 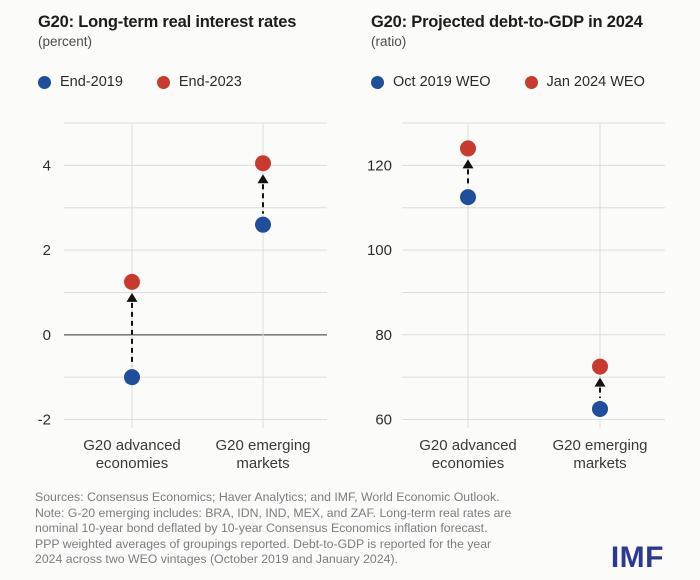 What do you see at coordinates (507, 22) in the screenshot?
I see `panel-title: G20: Projected debt-to-GDP in 2024` at bounding box center [507, 22].